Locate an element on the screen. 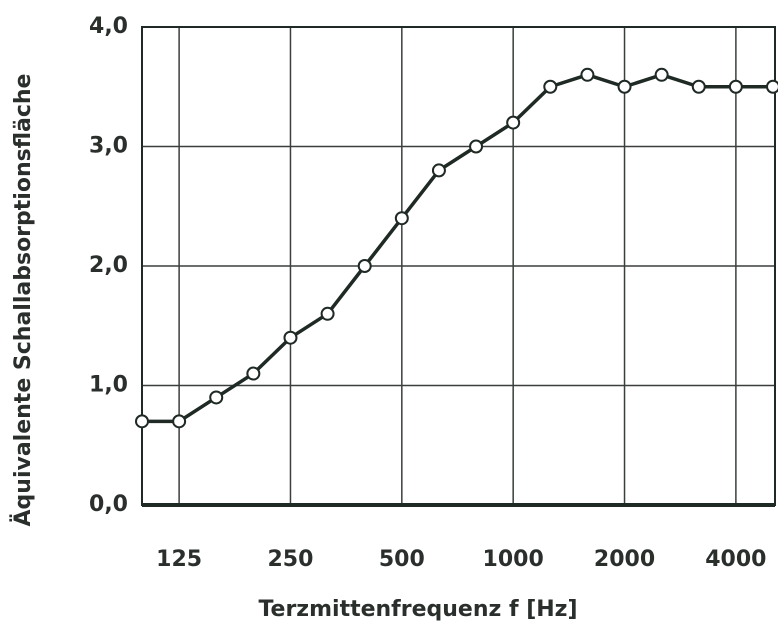 The height and width of the screenshot is (634, 778). x-tick-label: 500 is located at coordinates (402, 559).